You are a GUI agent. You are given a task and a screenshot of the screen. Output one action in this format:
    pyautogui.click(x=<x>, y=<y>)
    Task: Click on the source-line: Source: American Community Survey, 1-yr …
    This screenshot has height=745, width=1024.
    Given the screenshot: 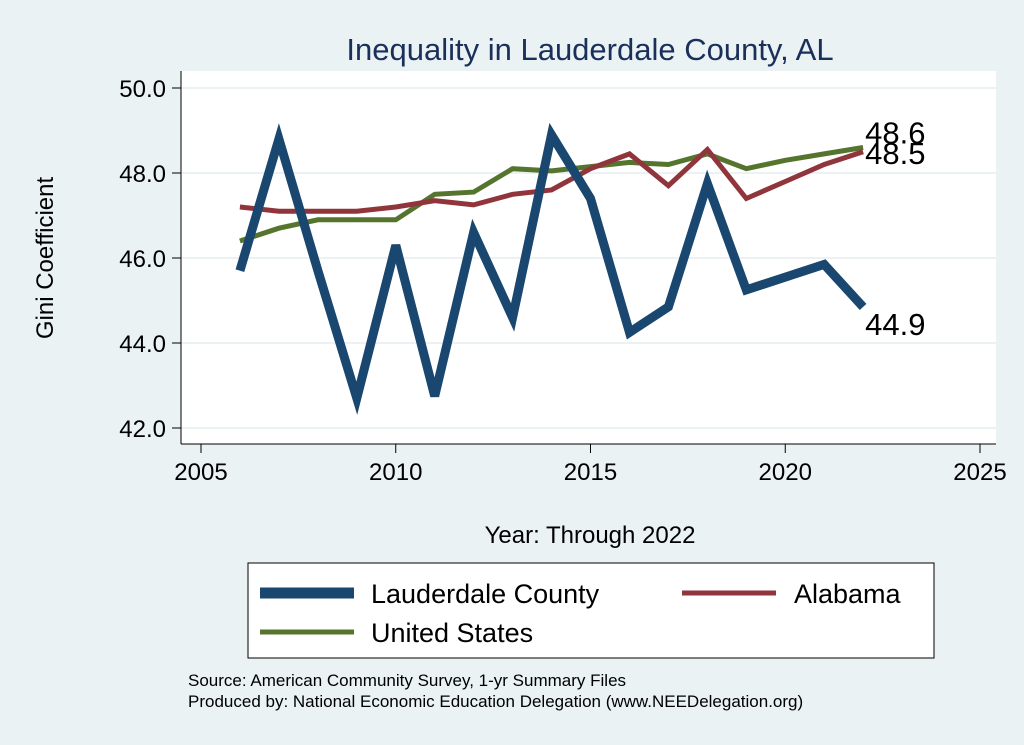 What is the action you would take?
    pyautogui.click(x=407, y=680)
    